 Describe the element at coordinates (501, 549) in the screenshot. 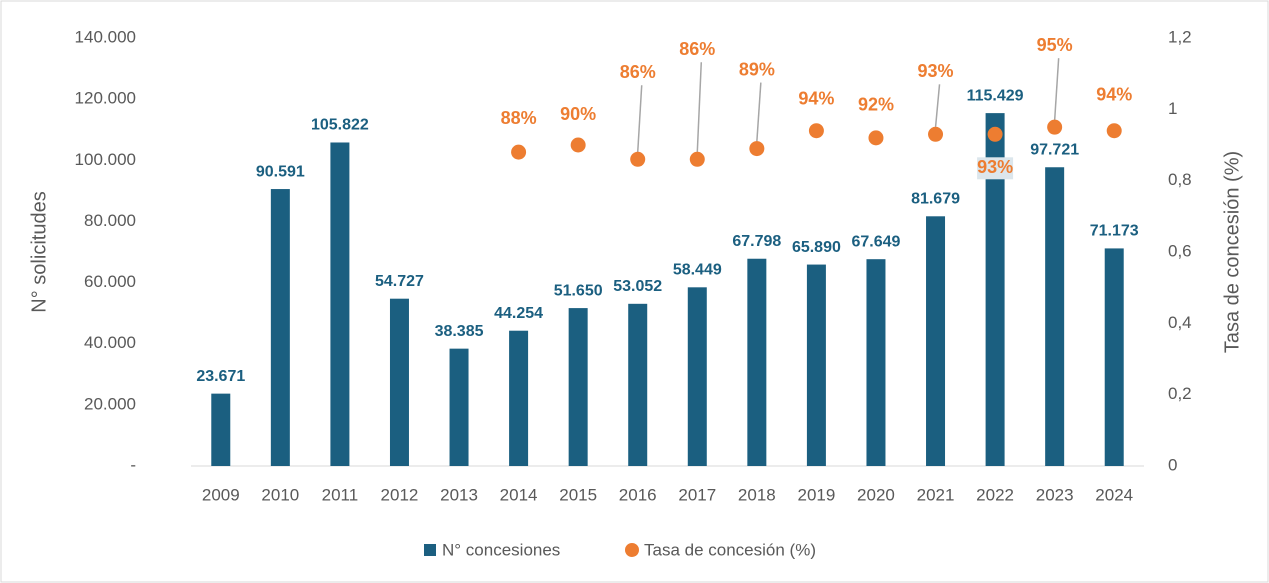

I see `legend-label: N° concesiones` at that location.